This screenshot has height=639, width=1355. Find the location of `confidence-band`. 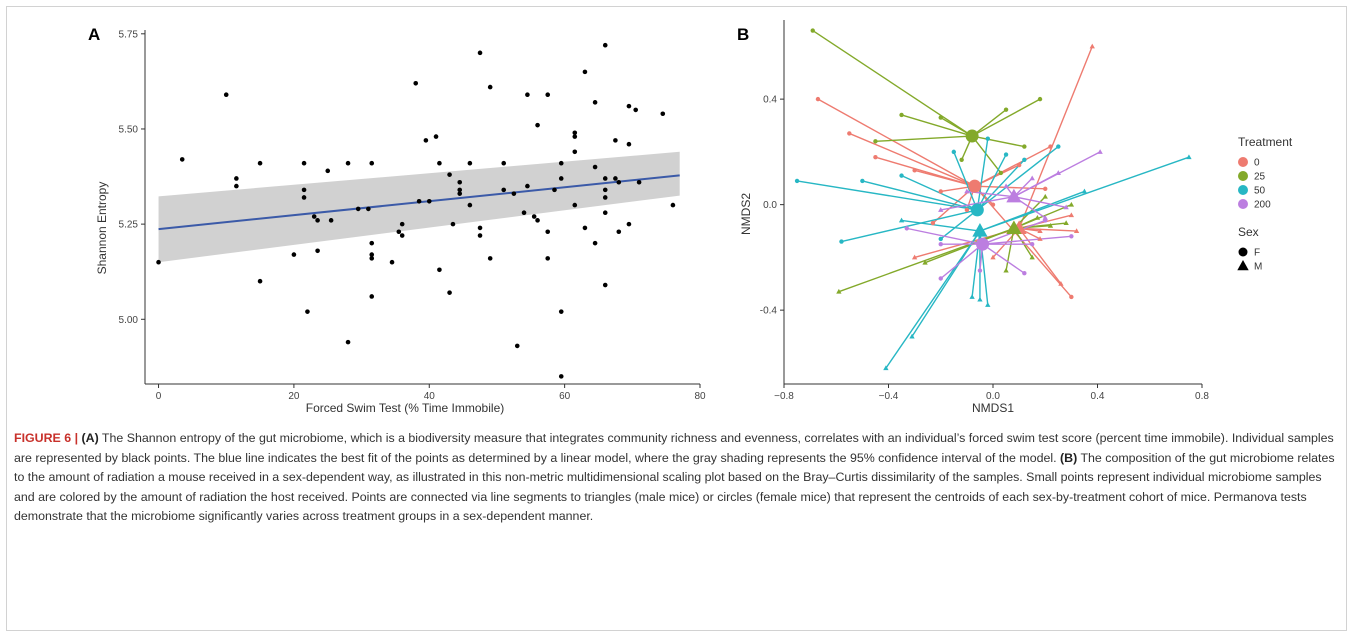

confidence-band is located at coordinates (419, 207).